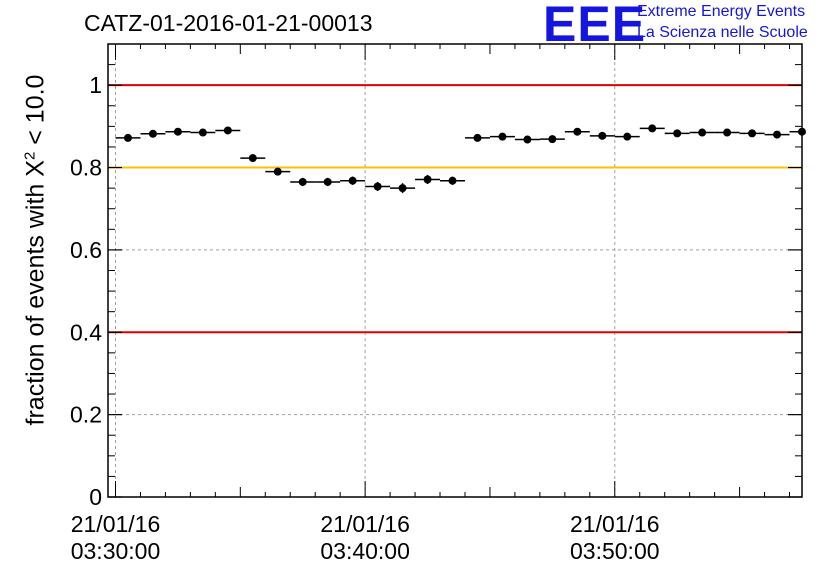 The width and height of the screenshot is (836, 572). Describe the element at coordinates (95, 497) in the screenshot. I see `y-tick-label: 0` at that location.